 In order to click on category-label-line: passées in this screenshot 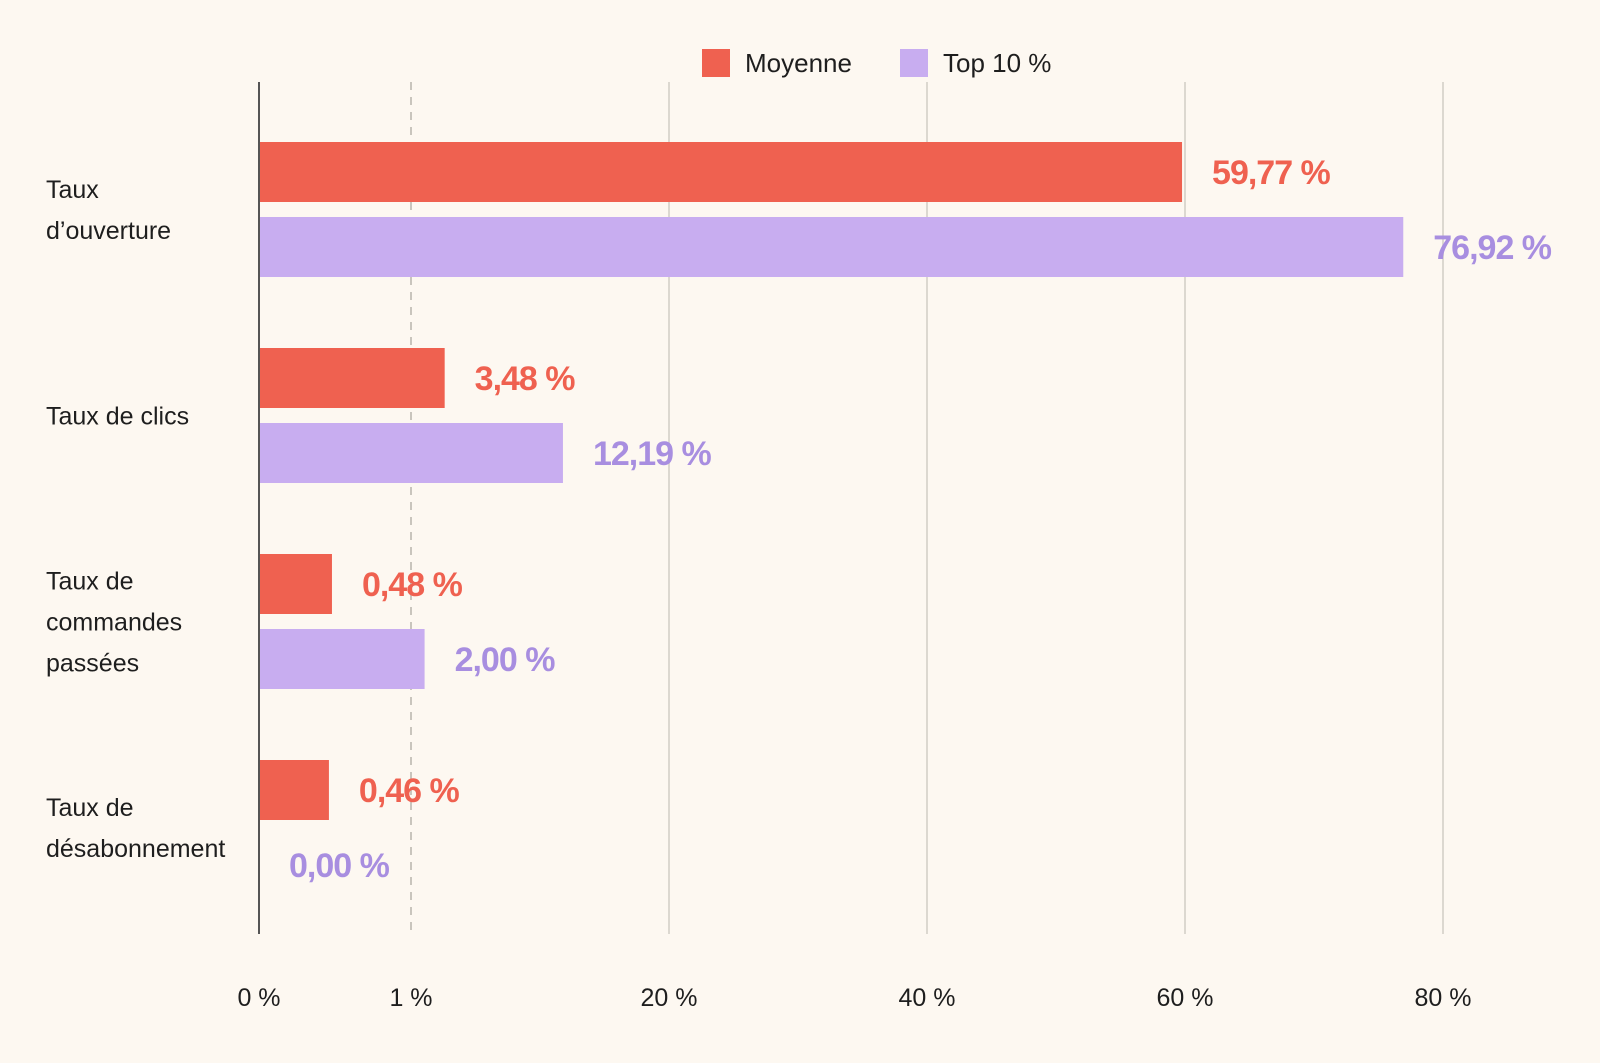, I will do `click(92, 664)`.